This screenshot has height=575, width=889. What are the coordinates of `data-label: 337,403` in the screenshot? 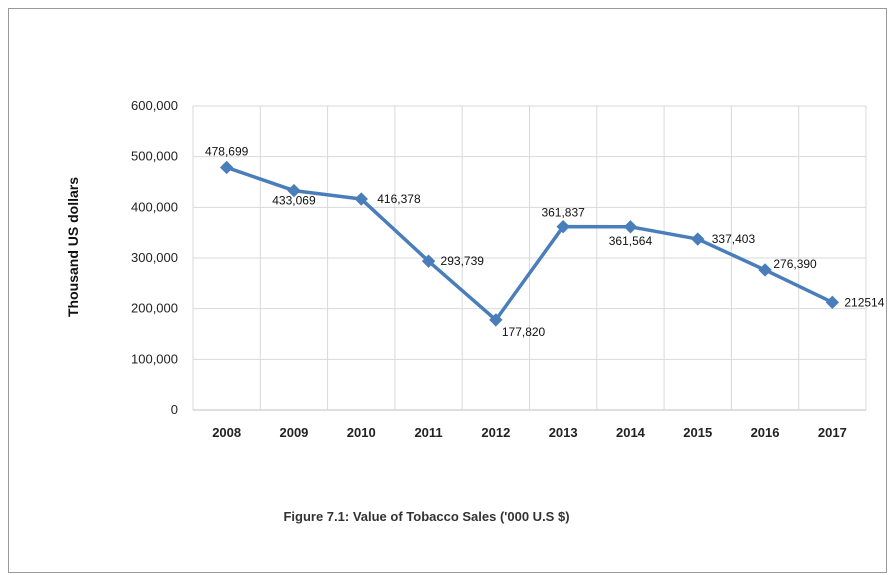 It's located at (734, 239).